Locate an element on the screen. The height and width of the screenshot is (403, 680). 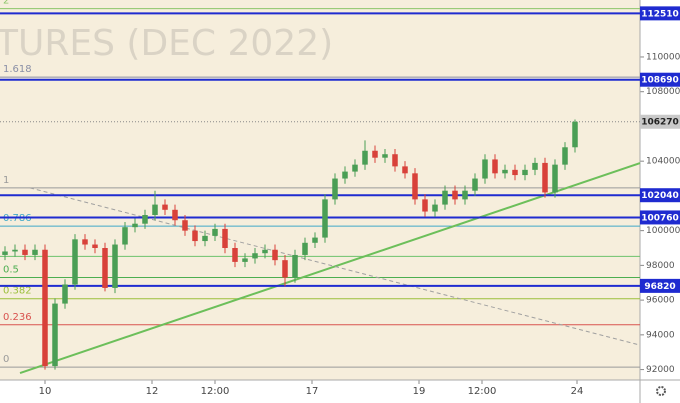
settings-icon is located at coordinates (661, 391).